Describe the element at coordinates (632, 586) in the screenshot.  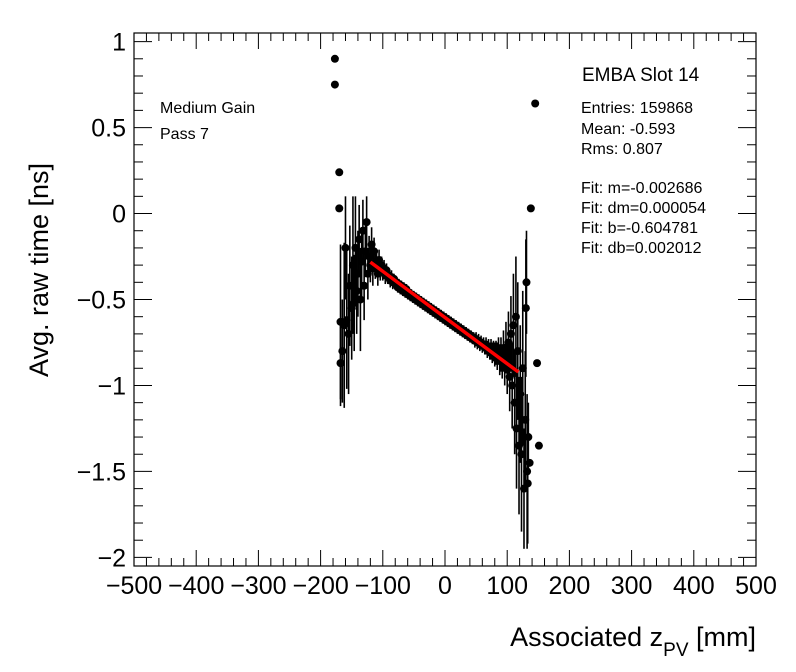
I see `x-tick-label: 300` at that location.